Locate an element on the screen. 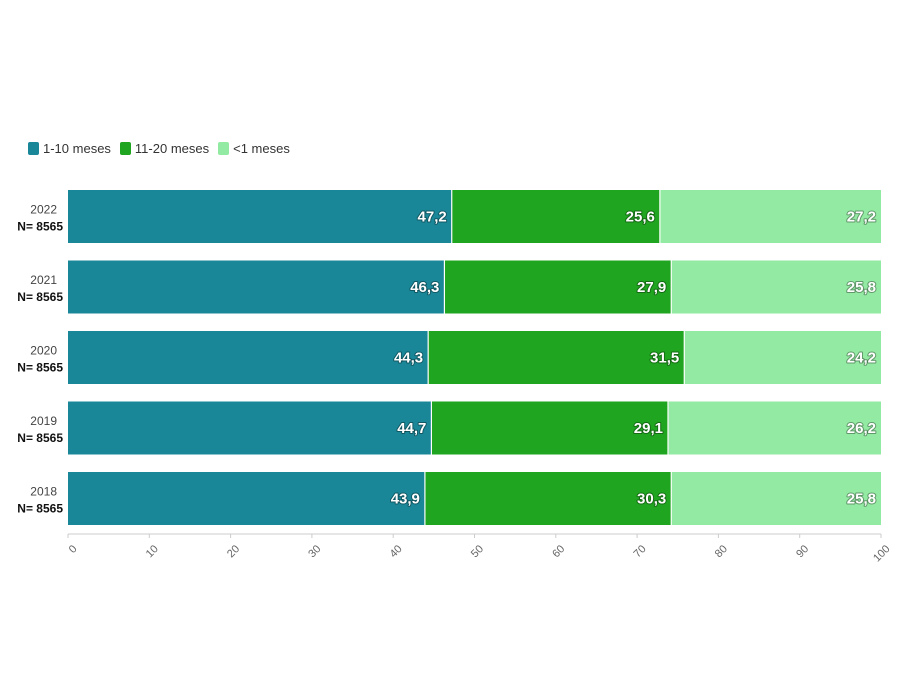 This screenshot has width=900, height=690. x-tick-label: 10 is located at coordinates (152, 551).